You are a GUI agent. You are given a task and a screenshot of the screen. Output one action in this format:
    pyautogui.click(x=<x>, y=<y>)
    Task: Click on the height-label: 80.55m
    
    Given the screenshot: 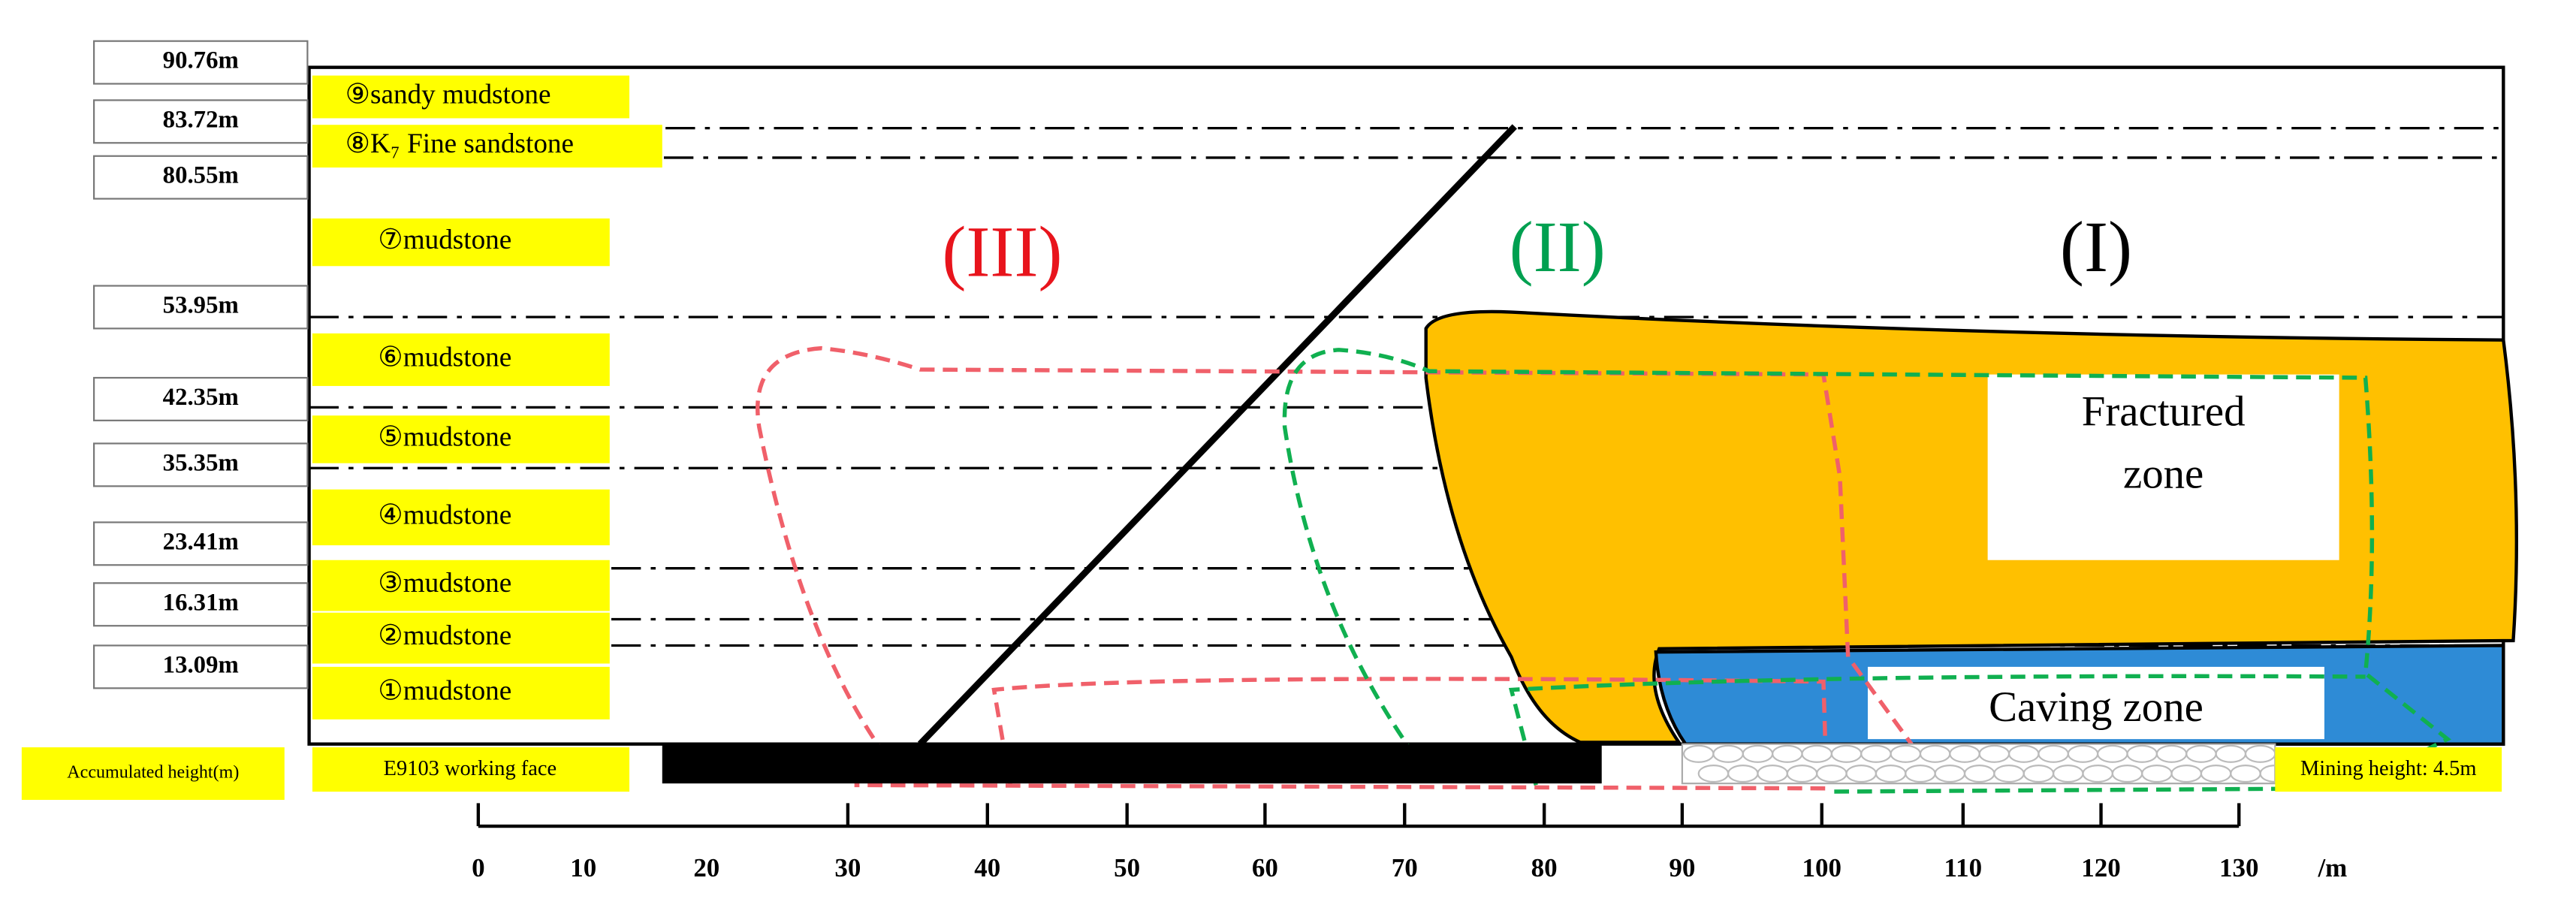 What is the action you would take?
    pyautogui.click(x=201, y=175)
    